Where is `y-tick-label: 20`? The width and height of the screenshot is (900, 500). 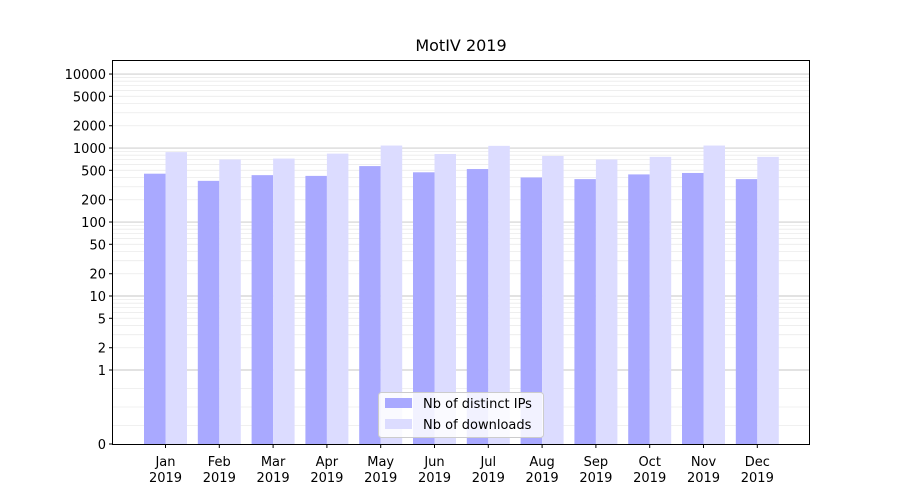 y-tick-label: 20 is located at coordinates (97, 275).